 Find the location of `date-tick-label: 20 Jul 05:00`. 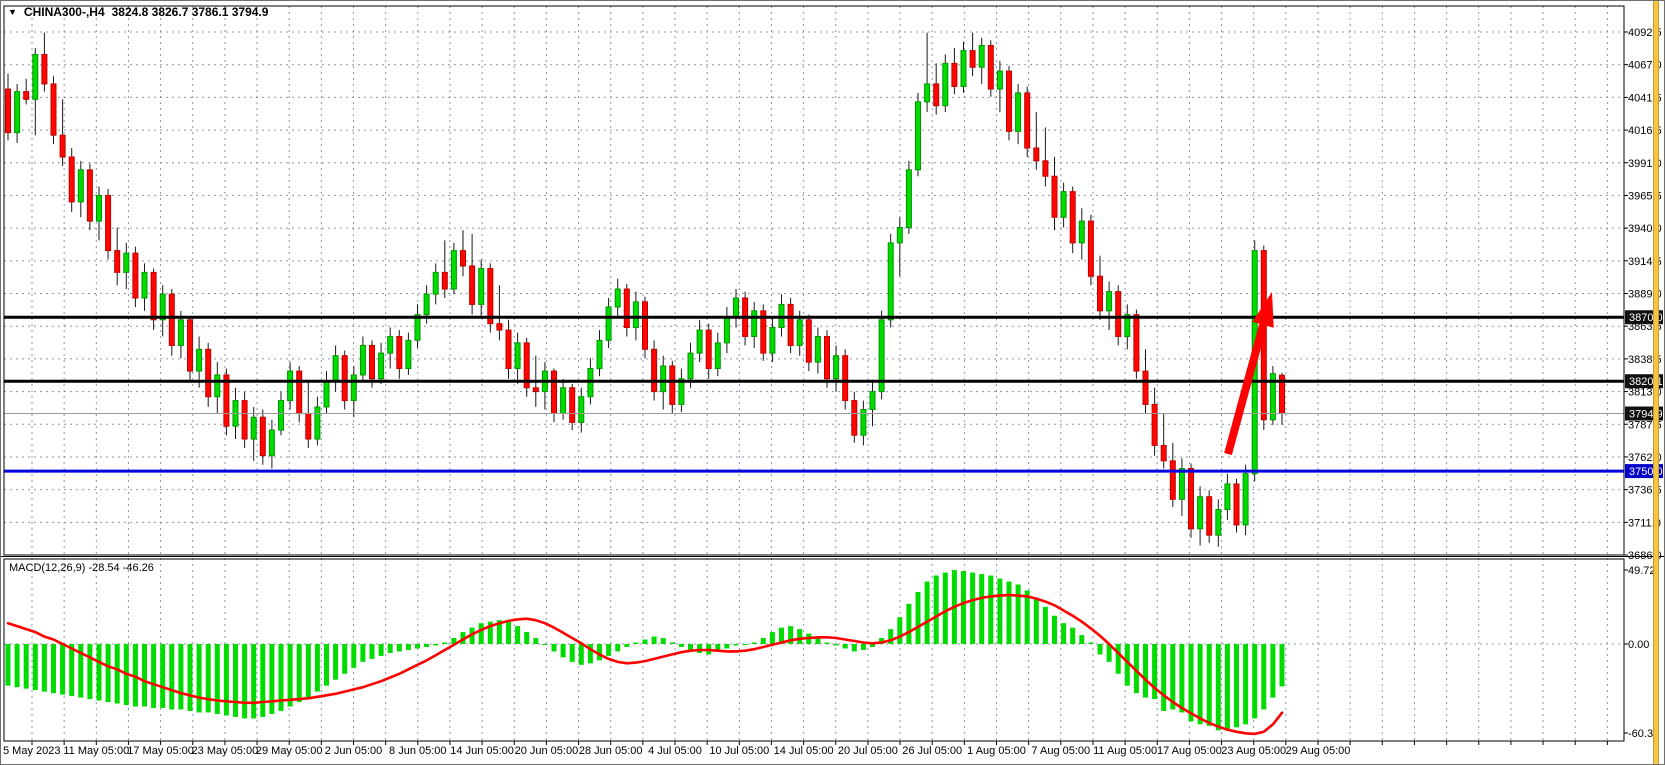

date-tick-label: 20 Jul 05:00 is located at coordinates (868, 751).